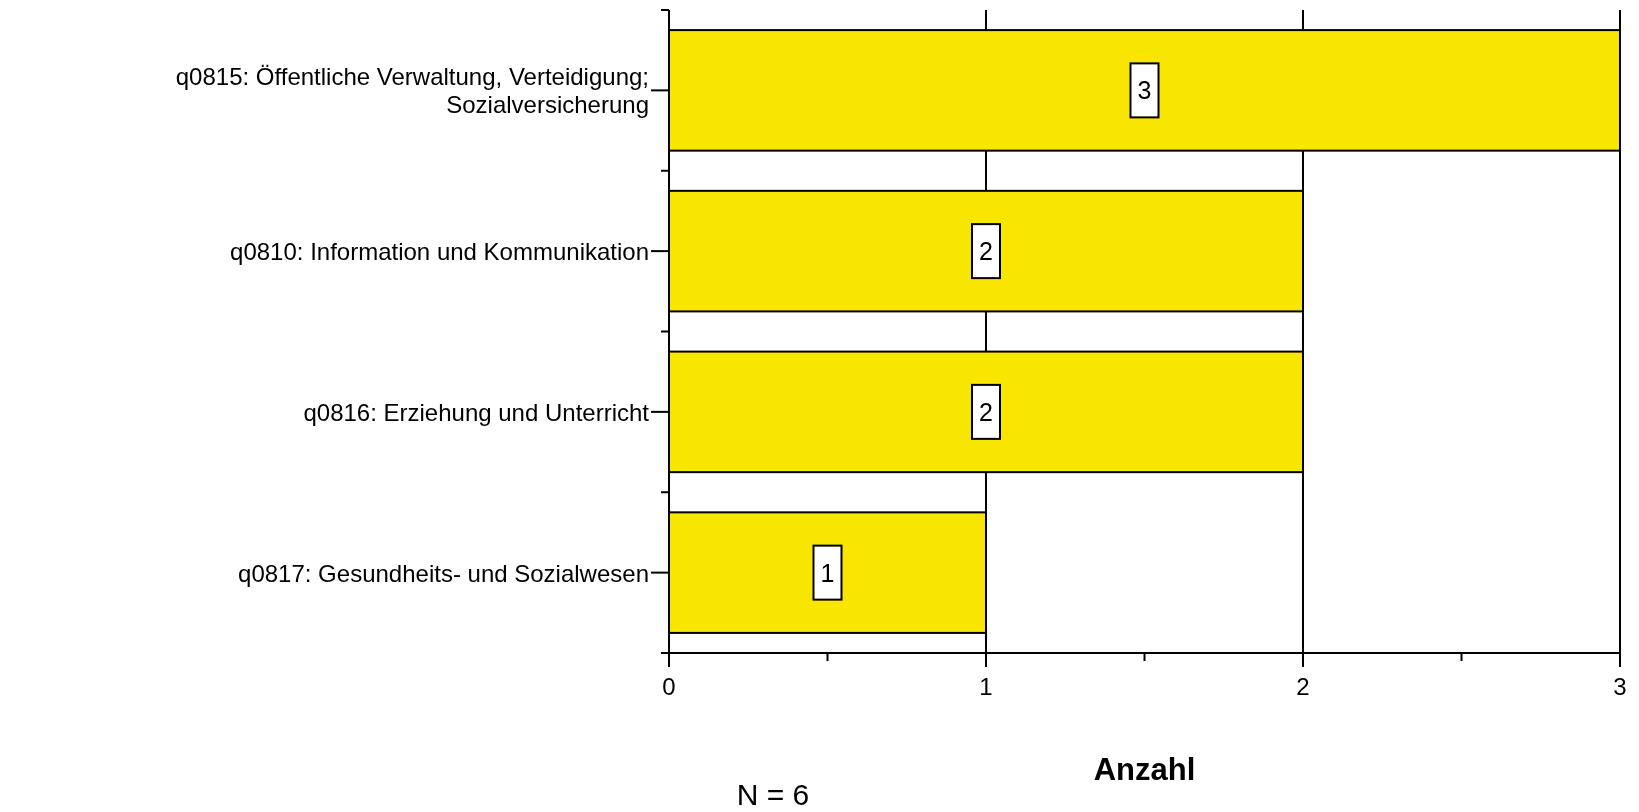 This screenshot has height=812, width=1639. Describe the element at coordinates (1303, 686) in the screenshot. I see `x-tick-label: 2` at that location.